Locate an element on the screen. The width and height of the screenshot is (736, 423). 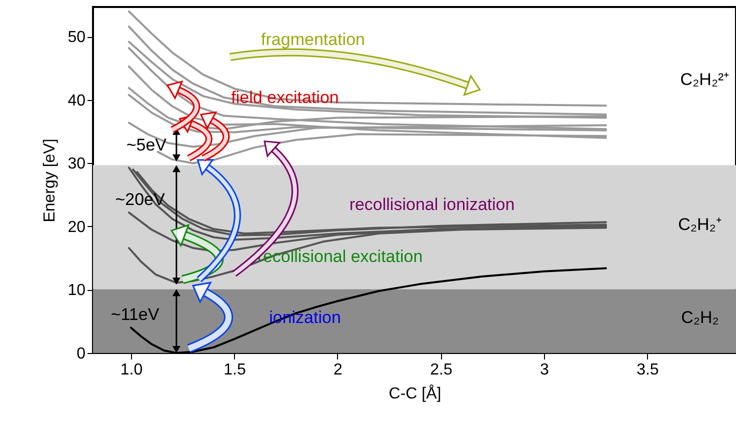
x-tick-label: 2 is located at coordinates (338, 370).